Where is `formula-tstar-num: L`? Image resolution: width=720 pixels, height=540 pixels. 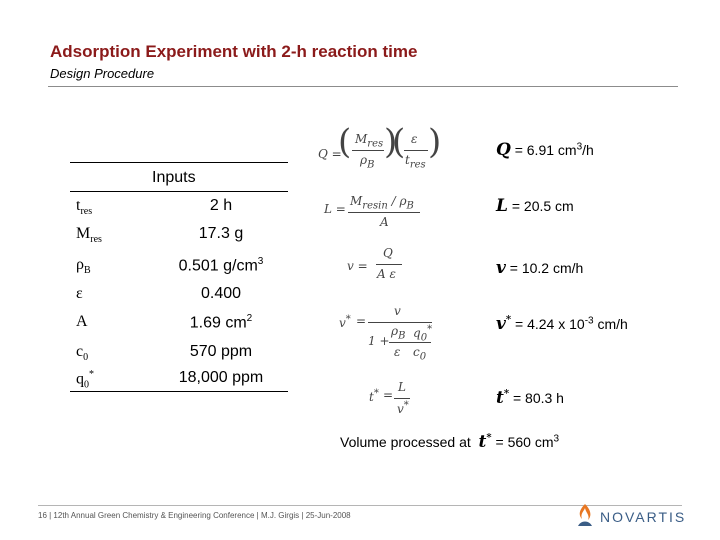 formula-tstar-num: L is located at coordinates (402, 387).